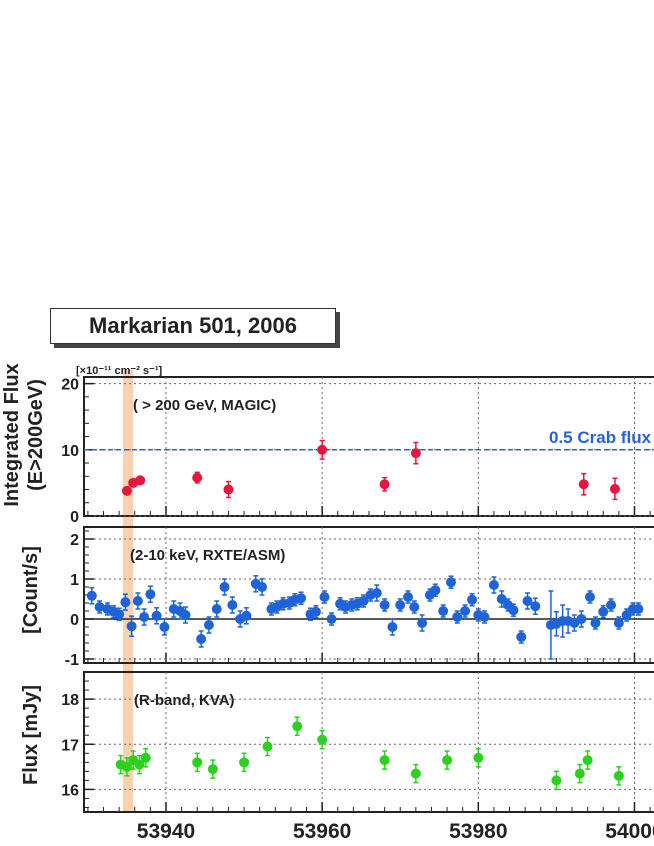 This screenshot has height=846, width=654. Describe the element at coordinates (12, 434) in the screenshot. I see `y-axis-title: Integrated Flux` at that location.